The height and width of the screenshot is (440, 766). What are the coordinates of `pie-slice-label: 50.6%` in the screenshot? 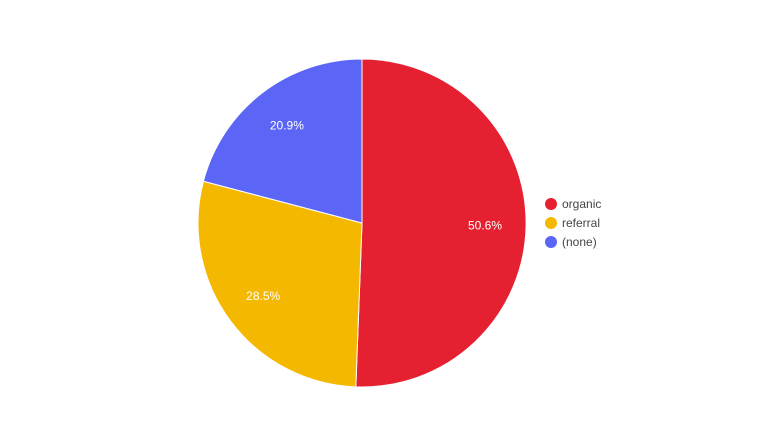 It's located at (485, 225).